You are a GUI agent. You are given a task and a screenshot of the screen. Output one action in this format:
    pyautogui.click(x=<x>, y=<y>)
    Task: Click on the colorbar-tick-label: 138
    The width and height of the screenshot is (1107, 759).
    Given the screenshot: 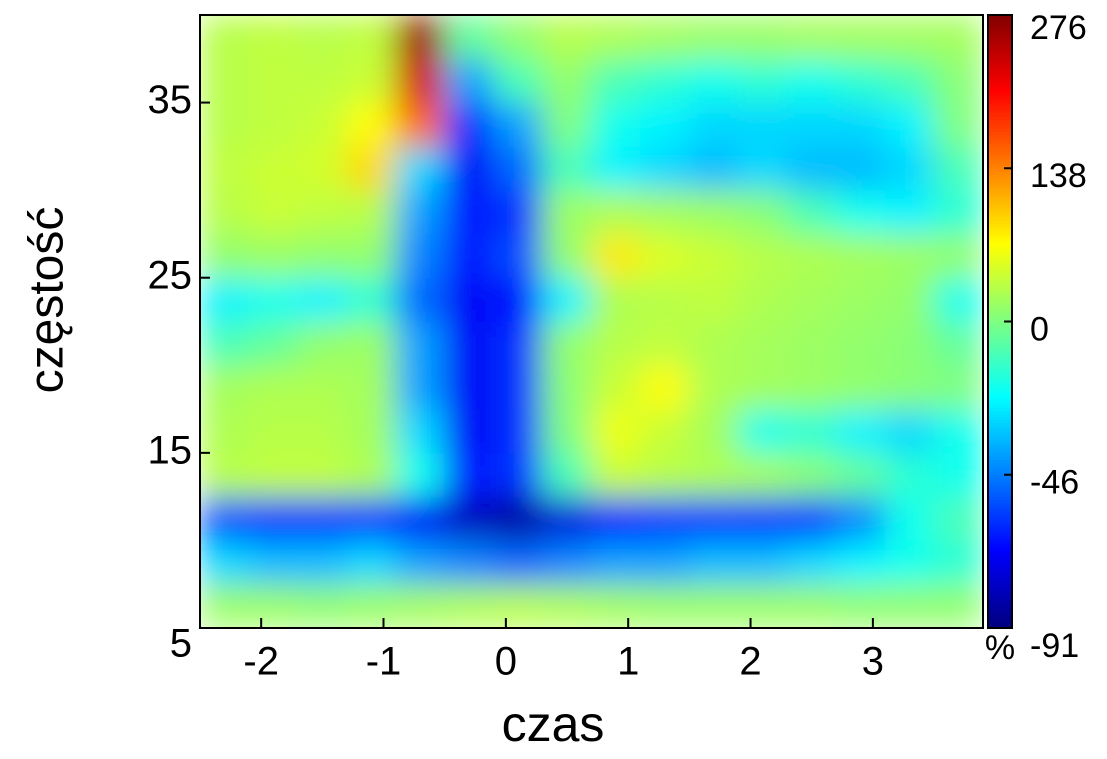 What is the action you would take?
    pyautogui.click(x=1058, y=176)
    